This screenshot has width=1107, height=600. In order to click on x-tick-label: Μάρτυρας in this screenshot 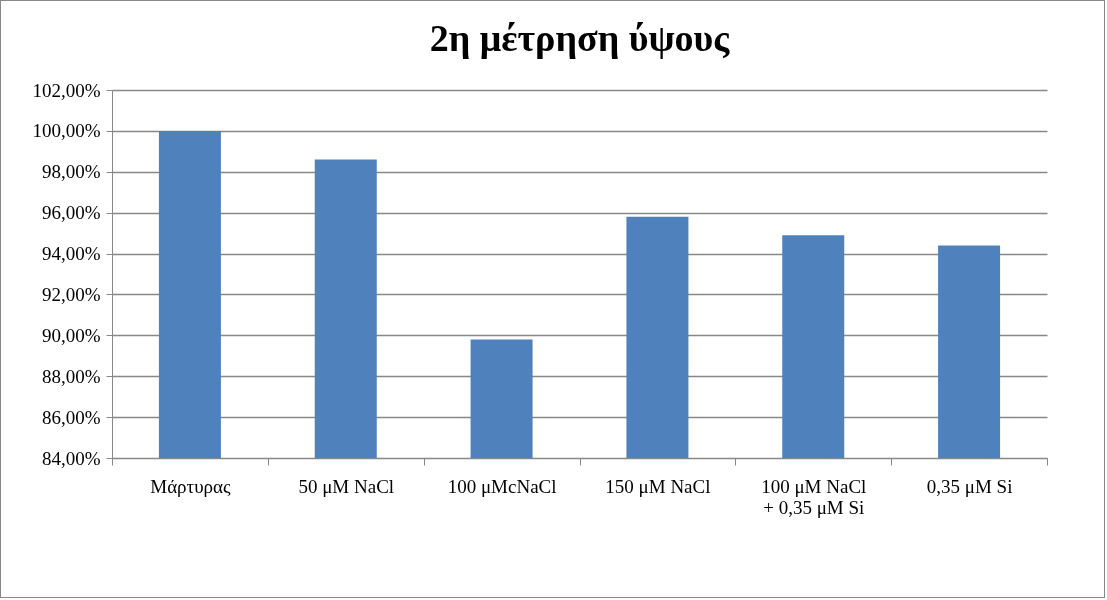, I will do `click(191, 486)`.